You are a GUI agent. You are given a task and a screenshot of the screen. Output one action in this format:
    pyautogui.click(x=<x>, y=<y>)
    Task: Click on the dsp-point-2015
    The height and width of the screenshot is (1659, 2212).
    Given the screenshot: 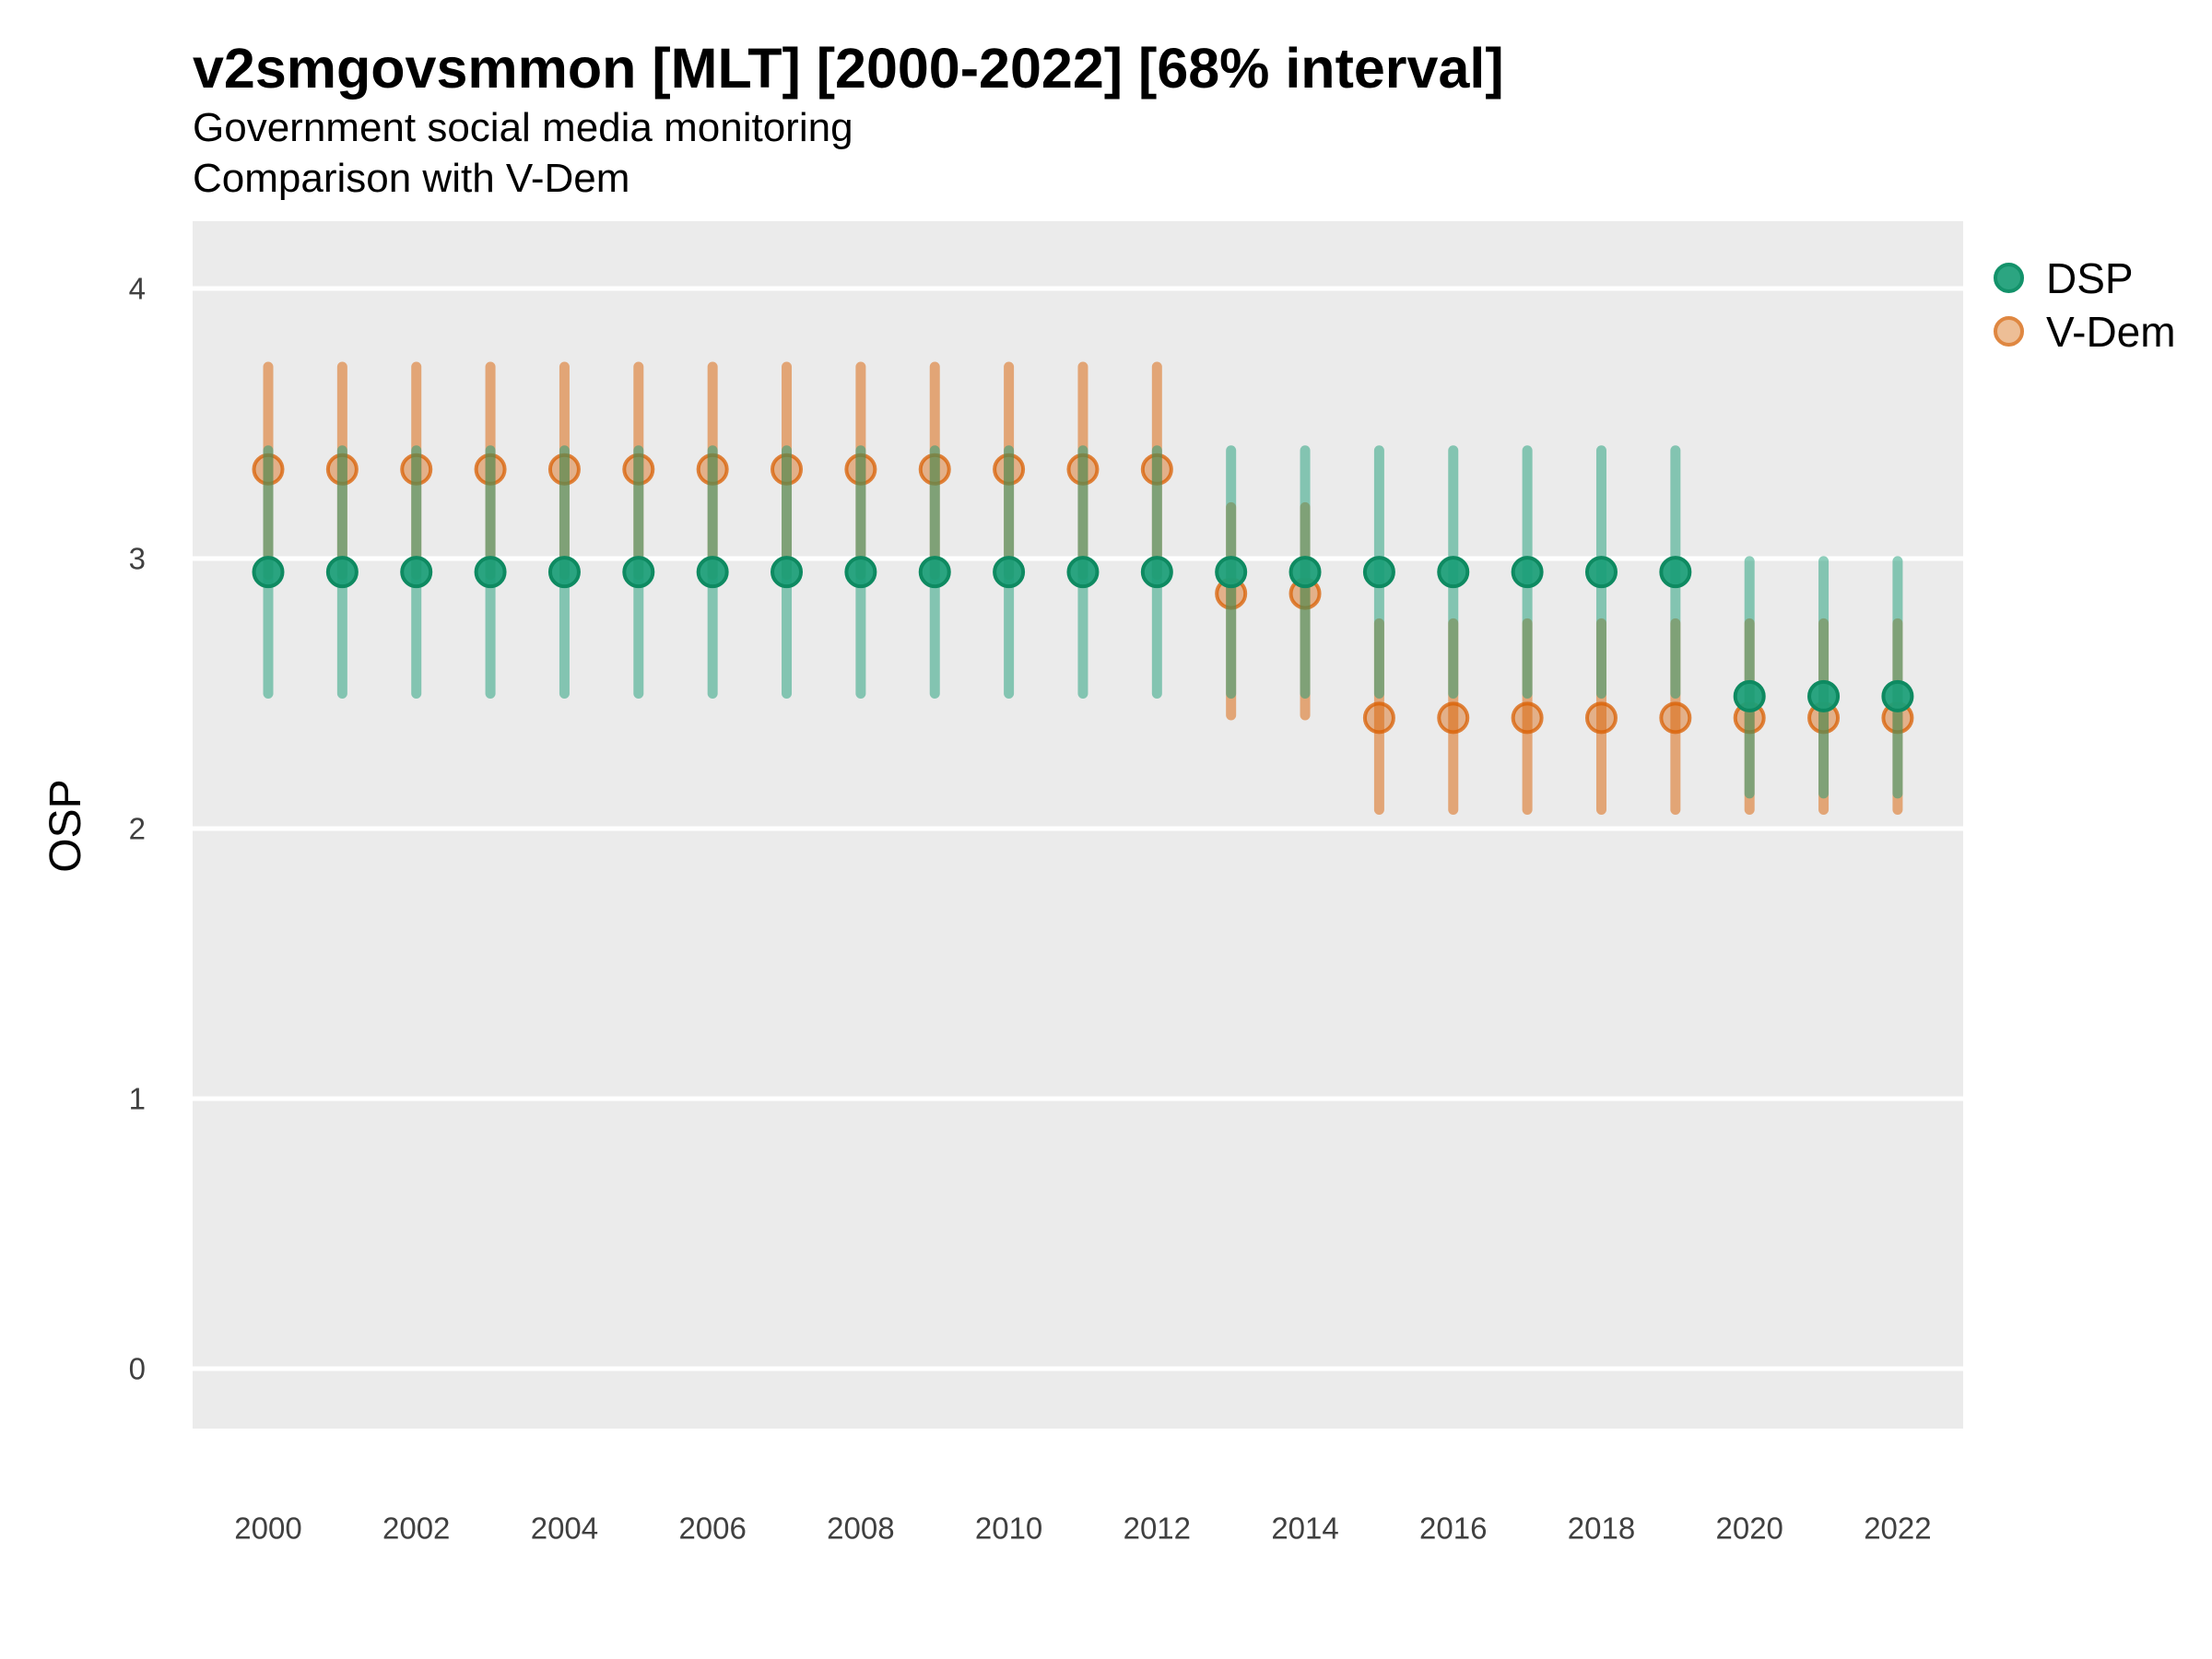 What is the action you would take?
    pyautogui.click(x=1378, y=572)
    